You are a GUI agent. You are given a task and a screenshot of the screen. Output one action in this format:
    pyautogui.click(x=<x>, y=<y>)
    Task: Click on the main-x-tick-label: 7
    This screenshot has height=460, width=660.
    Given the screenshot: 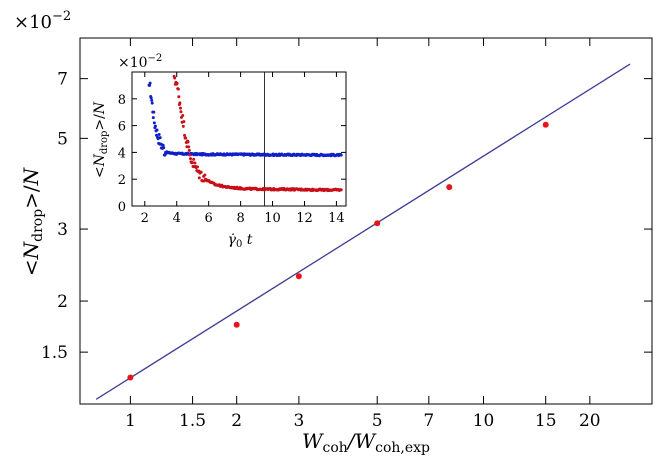 What is the action you would take?
    pyautogui.click(x=428, y=421)
    